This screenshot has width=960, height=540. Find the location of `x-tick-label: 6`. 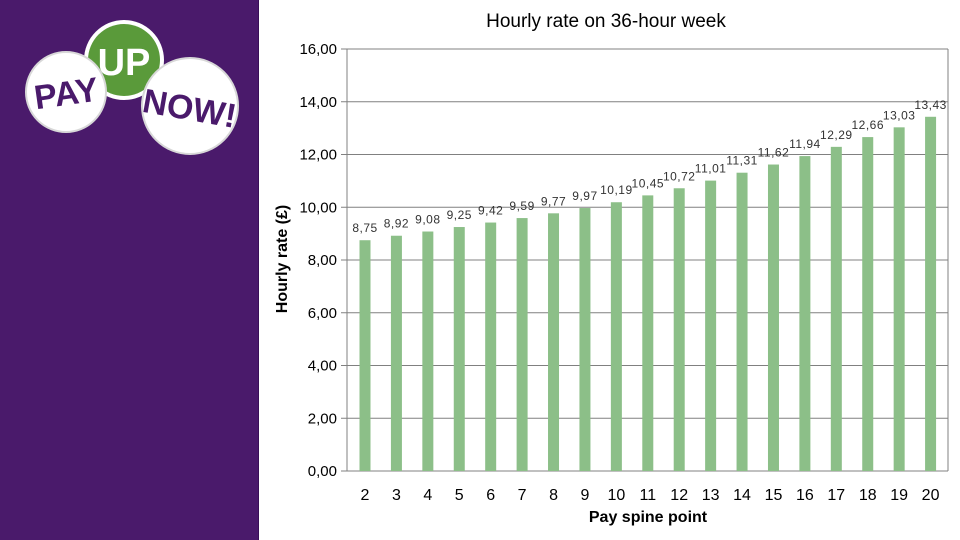

x-tick-label: 6 is located at coordinates (490, 495).